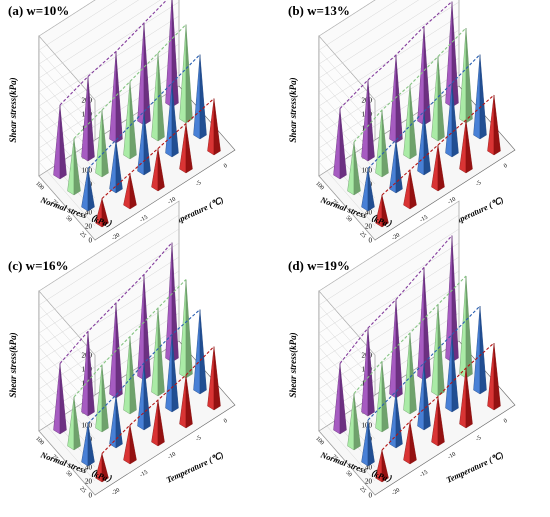 Image resolution: width=550 pixels, height=517 pixels. Describe the element at coordinates (506, 166) in the screenshot. I see `temperature-tick-label: 0` at that location.